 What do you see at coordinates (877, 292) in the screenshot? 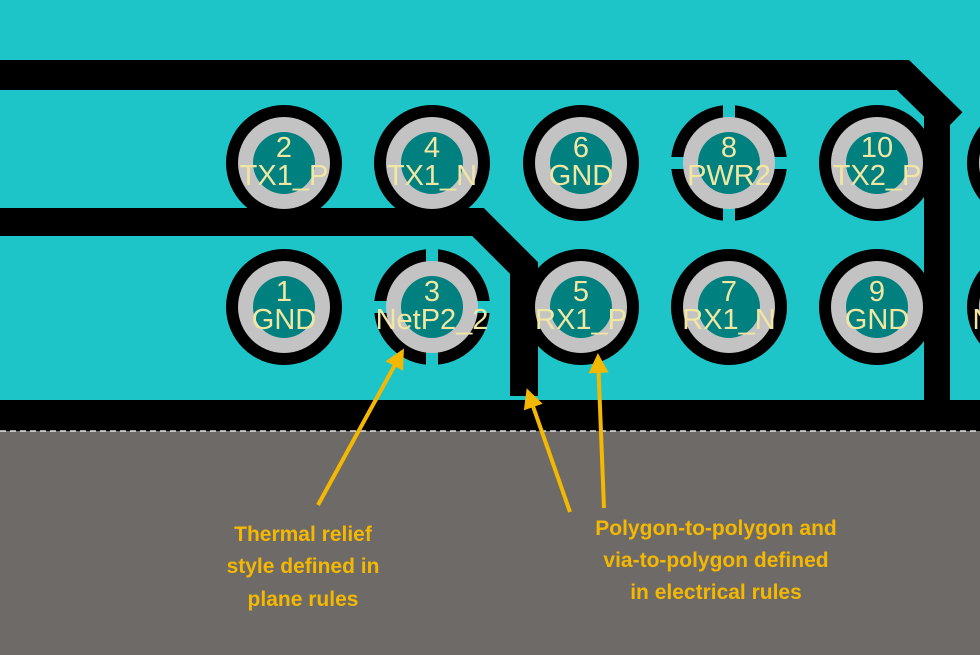
I see `pad-number: 9` at bounding box center [877, 292].